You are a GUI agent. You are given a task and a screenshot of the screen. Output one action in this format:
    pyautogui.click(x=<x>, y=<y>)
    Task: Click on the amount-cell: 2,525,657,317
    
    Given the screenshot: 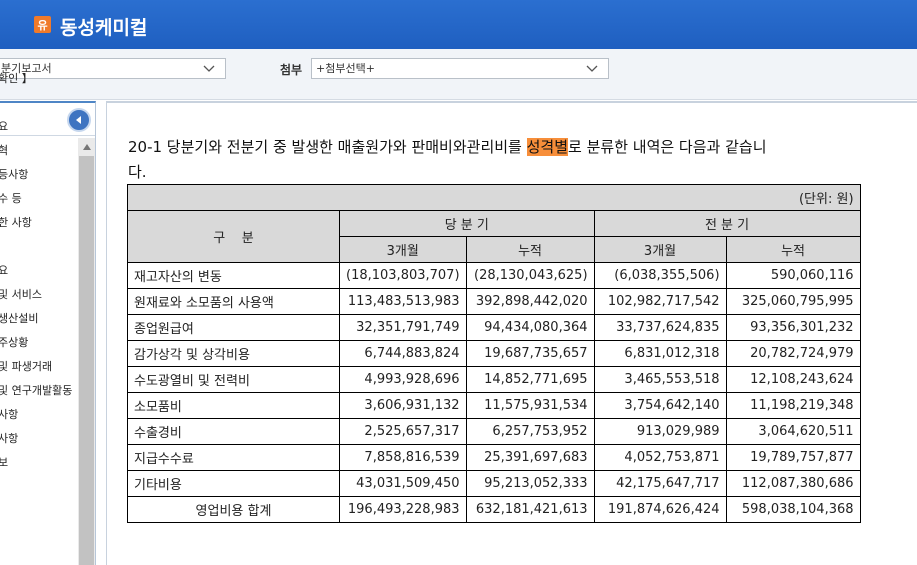 What is the action you would take?
    pyautogui.click(x=403, y=431)
    